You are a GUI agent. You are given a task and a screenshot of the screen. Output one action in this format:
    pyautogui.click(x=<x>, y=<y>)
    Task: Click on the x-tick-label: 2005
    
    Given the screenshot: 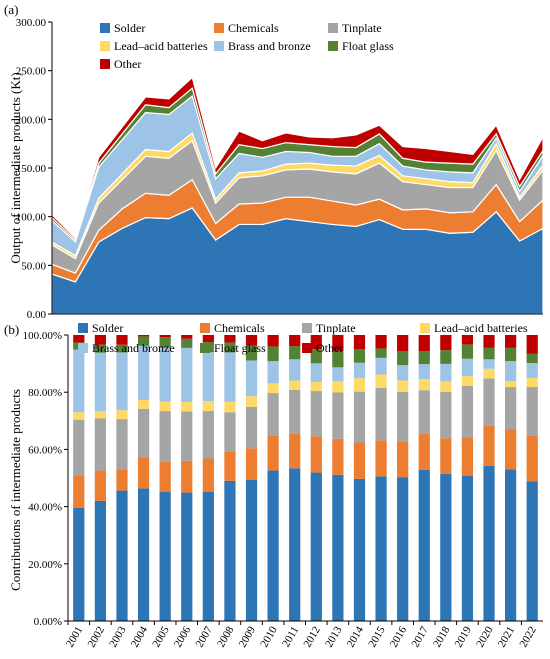 What is the action you would take?
    pyautogui.click(x=161, y=636)
    